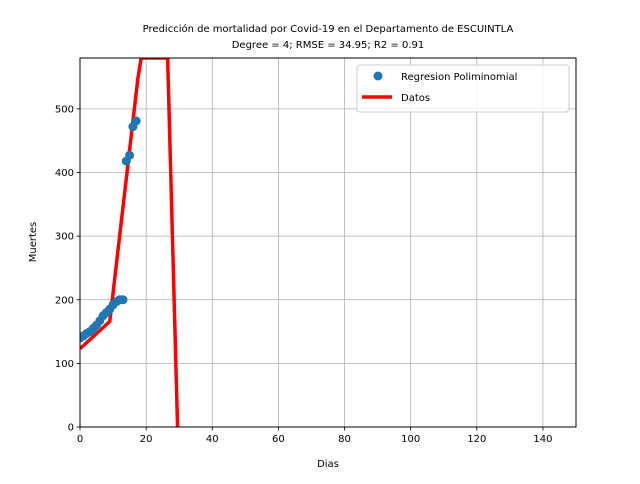  What do you see at coordinates (476, 439) in the screenshot?
I see `x-tick-label: 120` at bounding box center [476, 439].